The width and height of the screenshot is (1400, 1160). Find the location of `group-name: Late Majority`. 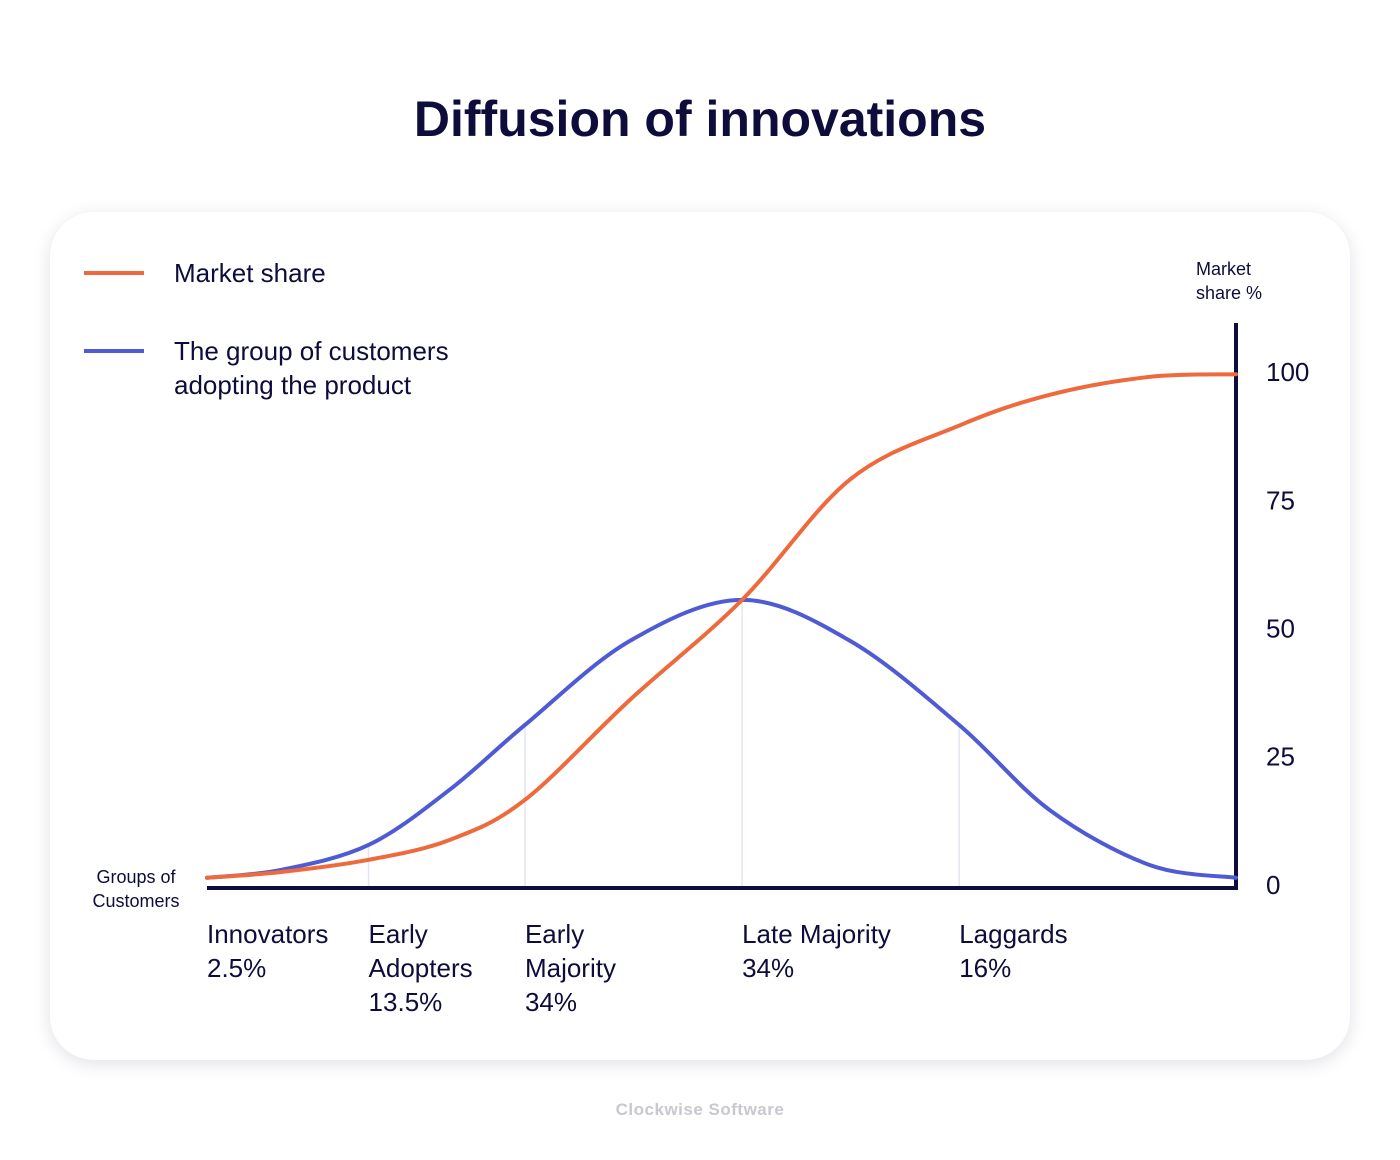

group-name: Late Majority is located at coordinates (816, 934).